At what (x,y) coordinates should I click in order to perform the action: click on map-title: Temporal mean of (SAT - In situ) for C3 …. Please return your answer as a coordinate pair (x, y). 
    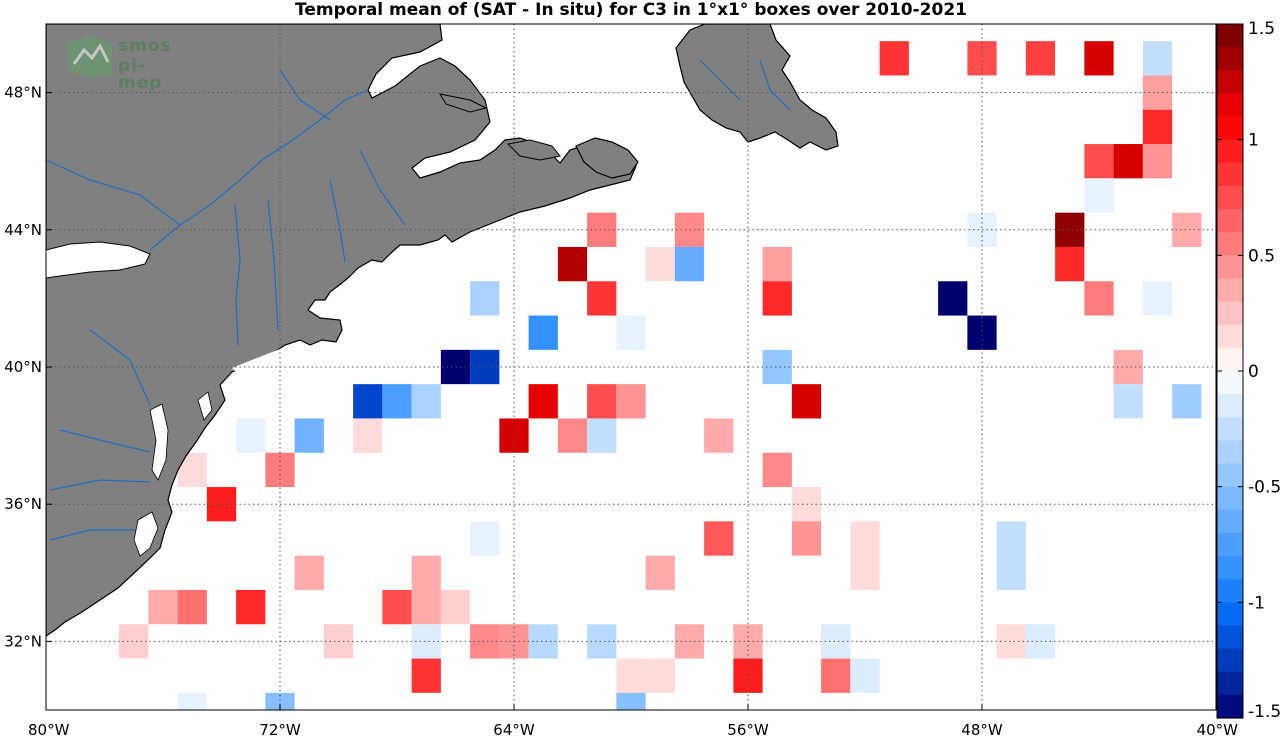
    Looking at the image, I should click on (631, 10).